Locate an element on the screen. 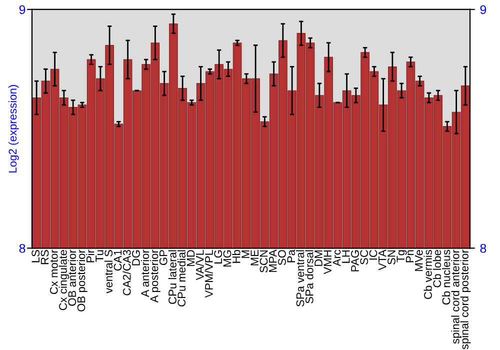 This screenshot has width=500, height=350. x-tick-label: ventral S is located at coordinates (108, 272).